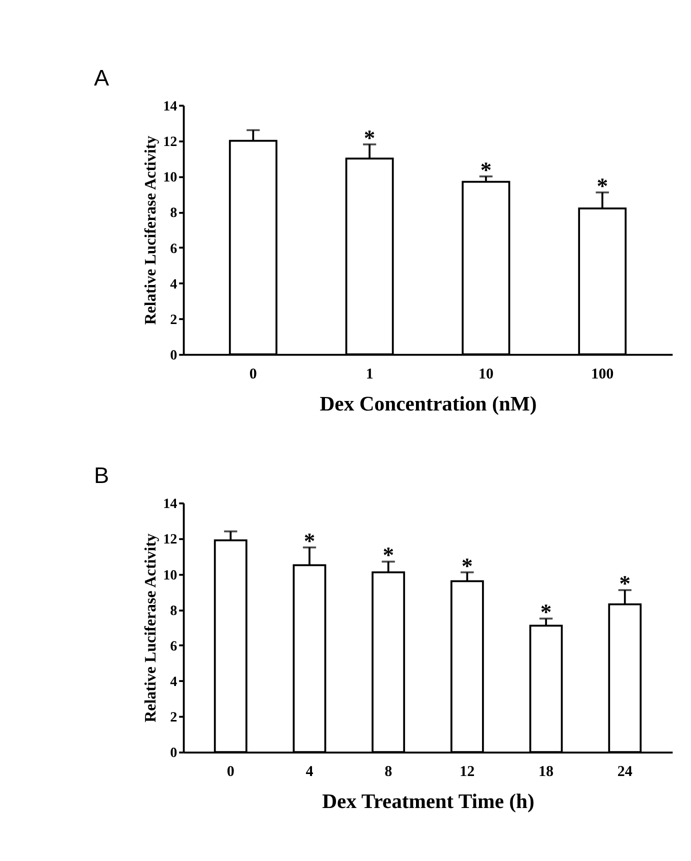 Image resolution: width=691 pixels, height=861 pixels. What do you see at coordinates (102, 77) in the screenshot?
I see `text: A` at bounding box center [102, 77].